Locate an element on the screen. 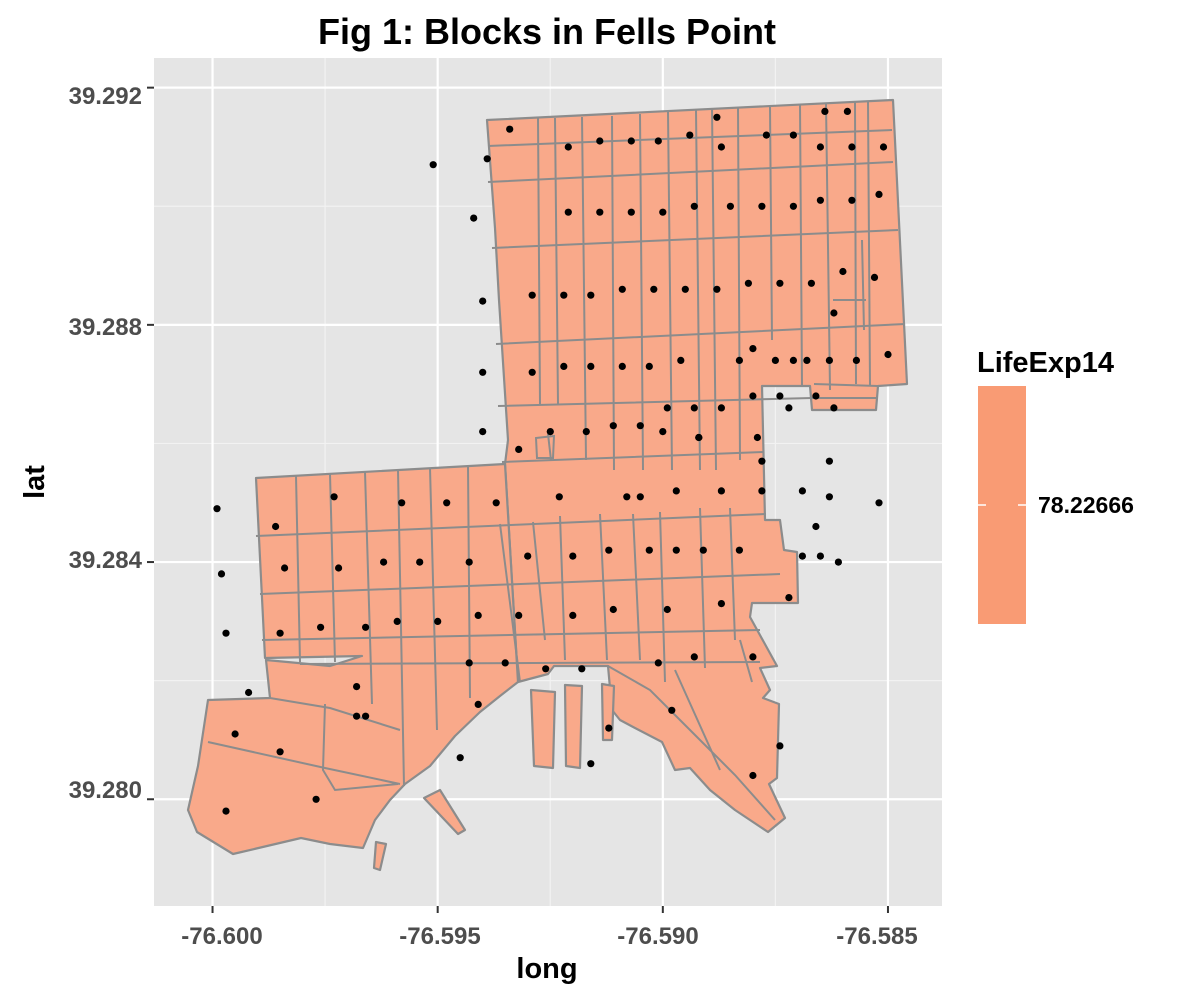  y-axis-title: lat is located at coordinates (35, 482).